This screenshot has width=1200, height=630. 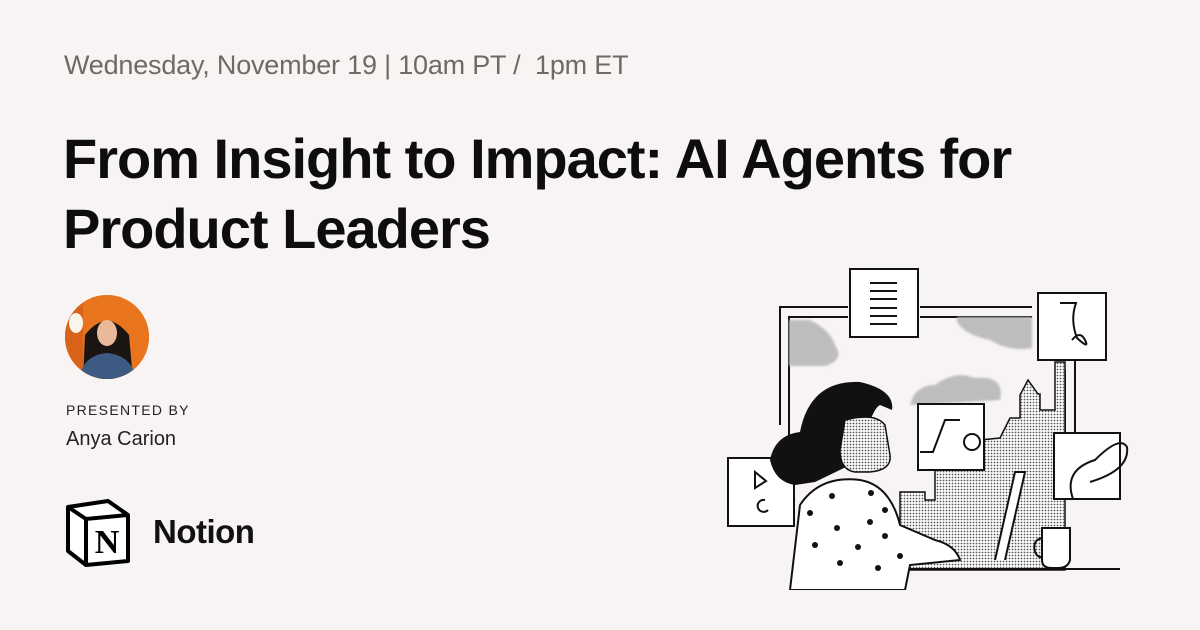 I want to click on presented-by-label: PRESENTED BY, so click(x=128, y=410).